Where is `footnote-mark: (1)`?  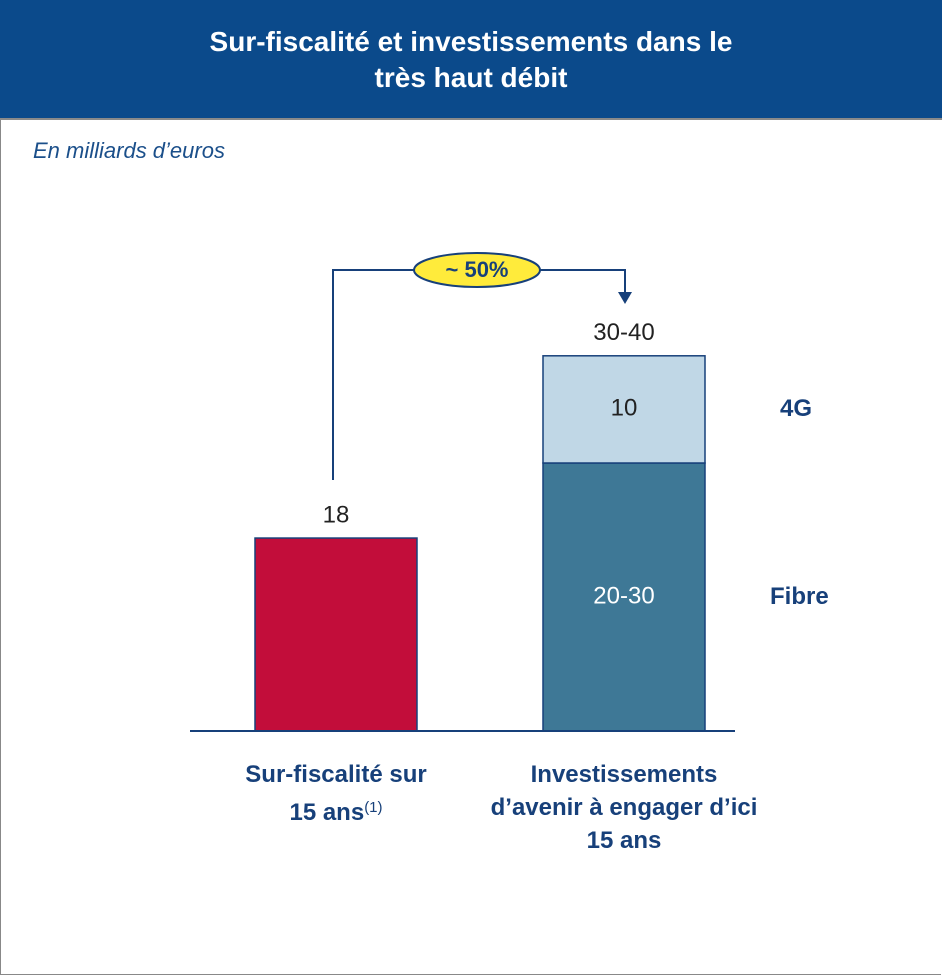 footnote-mark: (1) is located at coordinates (373, 807).